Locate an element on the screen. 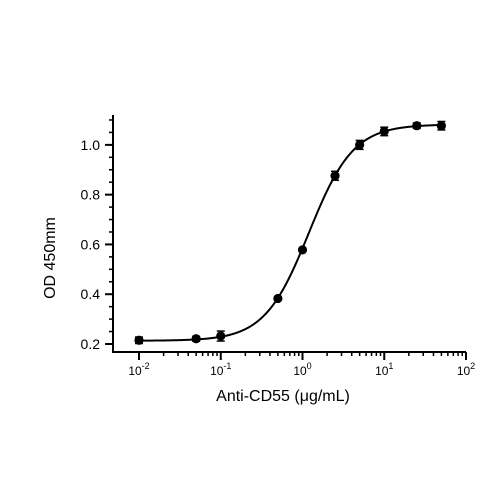 Image resolution: width=500 pixels, height=500 pixels. y-tick-label: 0.2 is located at coordinates (91, 344).